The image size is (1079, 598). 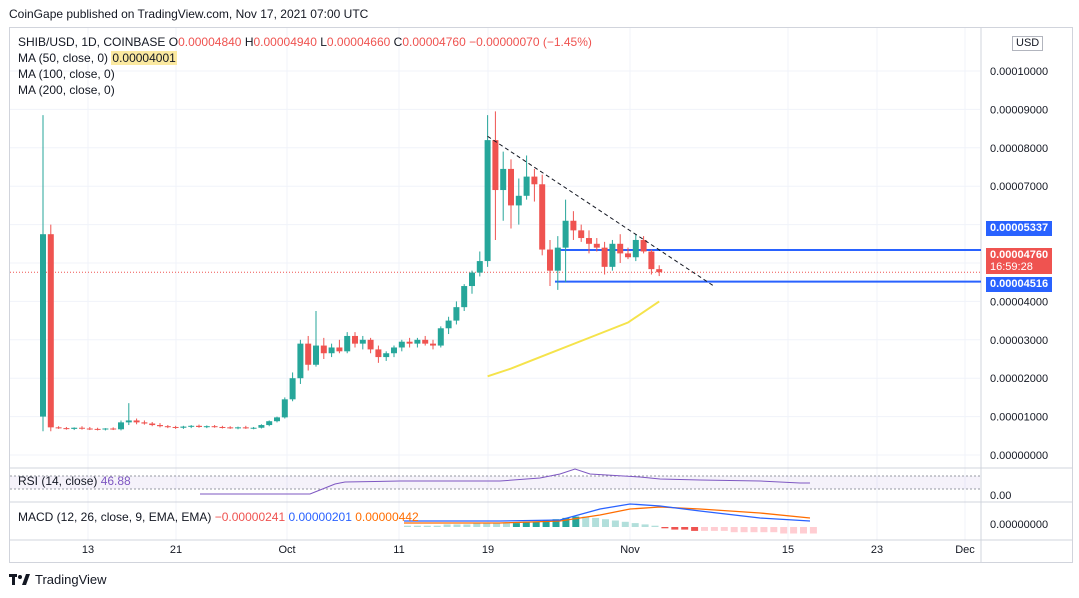 What do you see at coordinates (398, 42) in the screenshot?
I see `close-label: C` at bounding box center [398, 42].